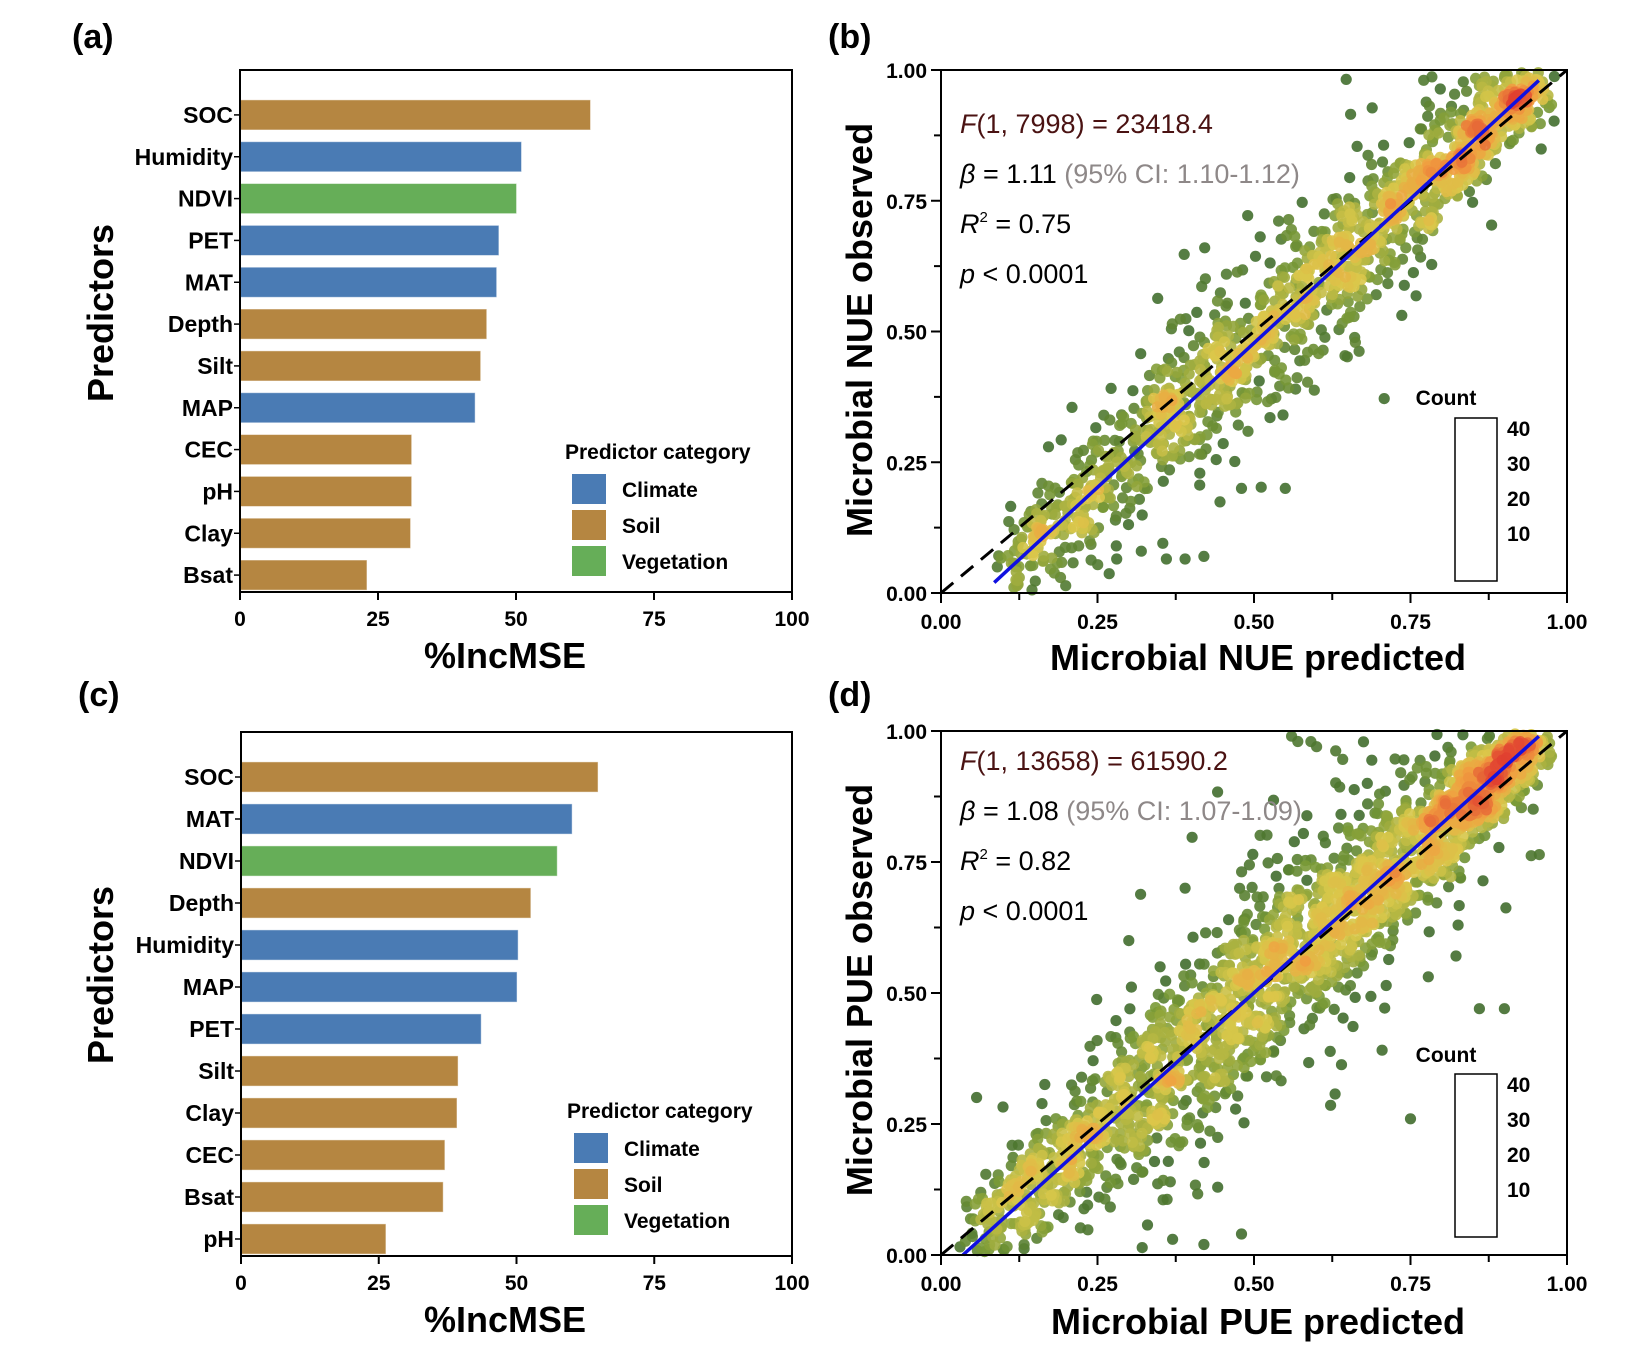  What do you see at coordinates (406, 819) in the screenshot?
I see `bar-mat` at bounding box center [406, 819].